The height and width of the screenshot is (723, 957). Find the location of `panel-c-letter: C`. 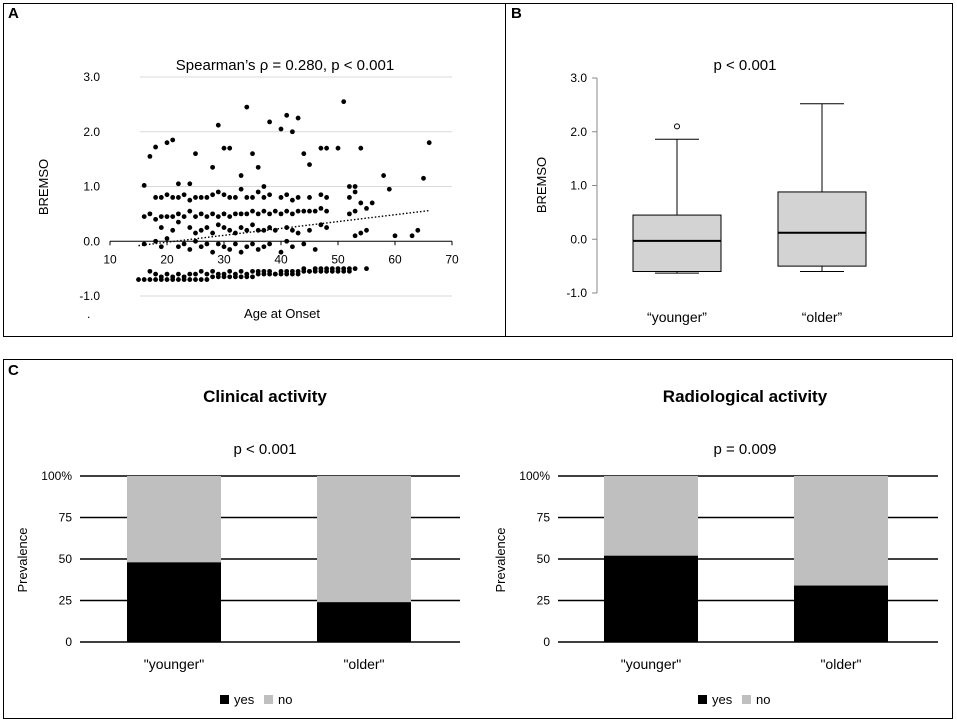

panel-c-letter: C is located at coordinates (13, 370).